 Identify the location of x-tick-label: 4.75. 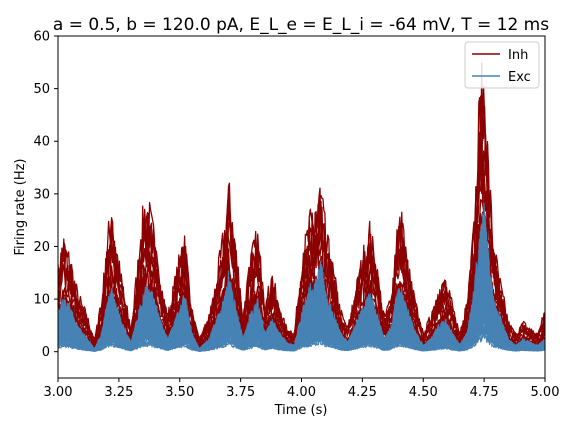
(484, 392).